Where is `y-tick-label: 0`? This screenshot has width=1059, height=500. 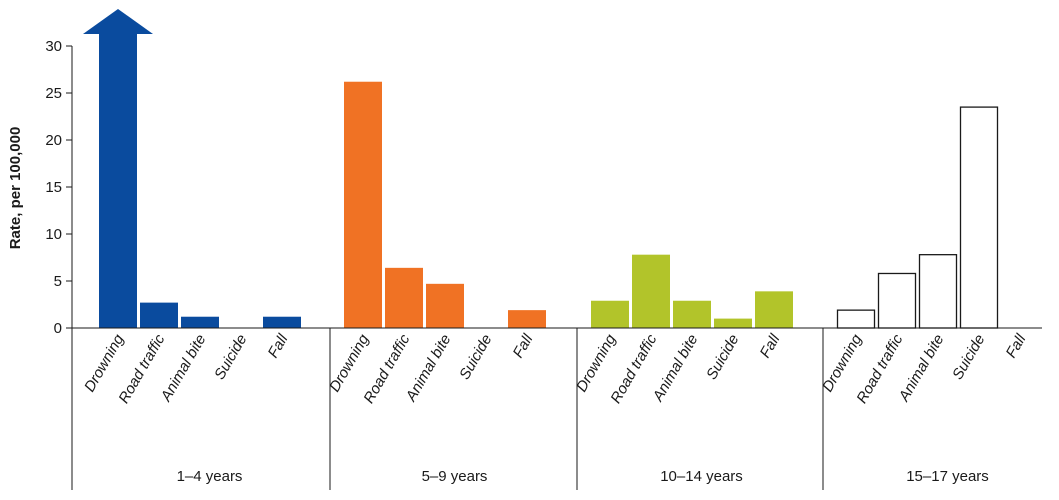 y-tick-label: 0 is located at coordinates (58, 328).